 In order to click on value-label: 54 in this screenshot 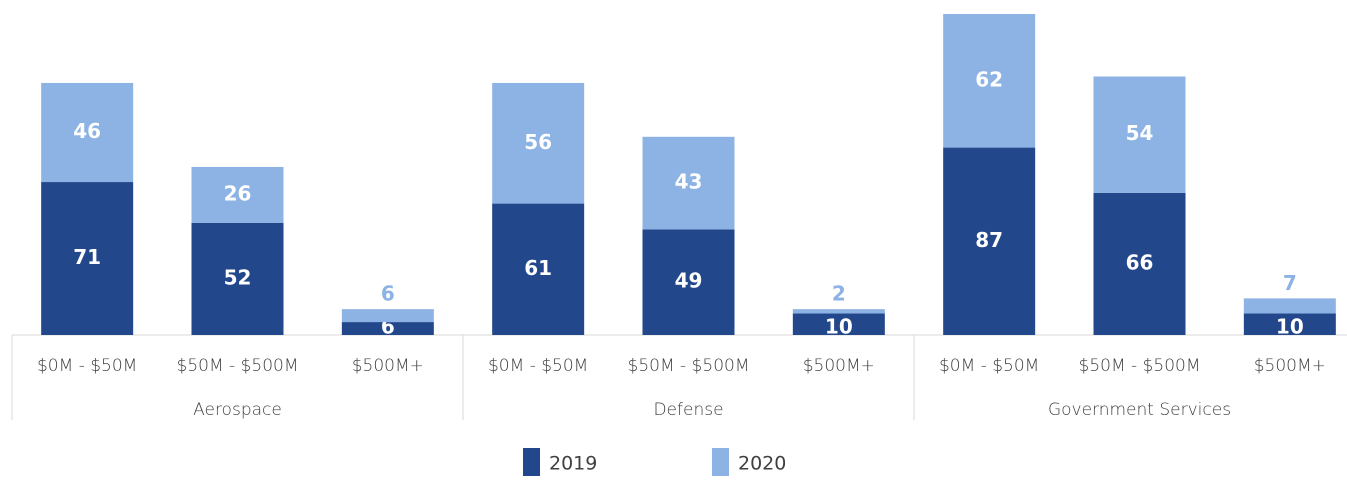, I will do `click(1140, 133)`.